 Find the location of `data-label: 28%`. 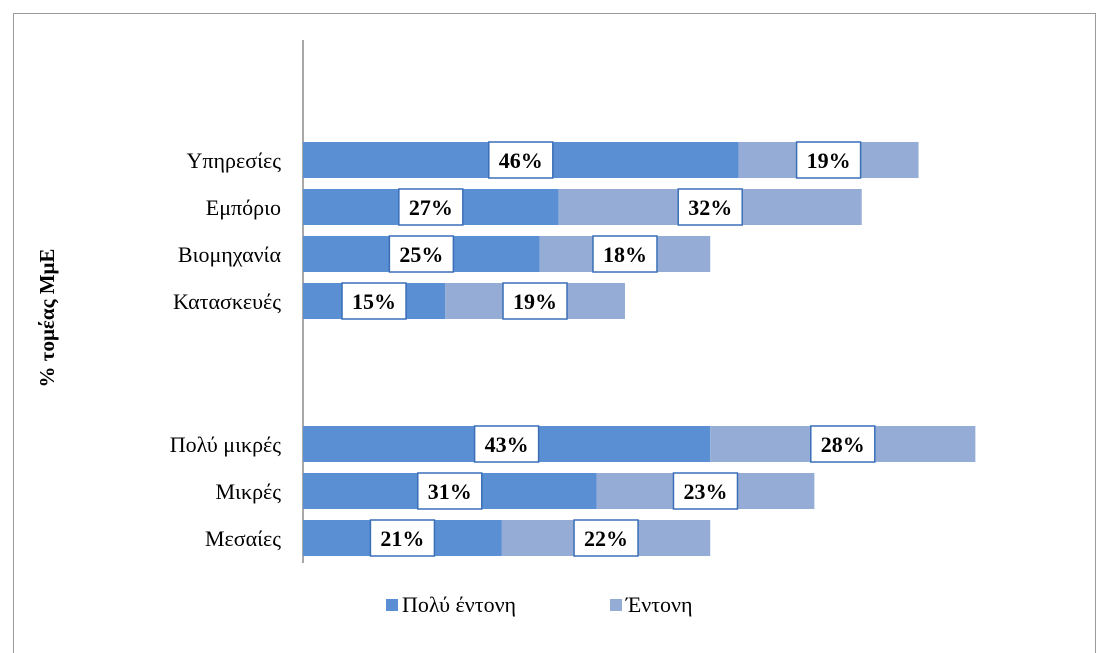

data-label: 28% is located at coordinates (843, 444).